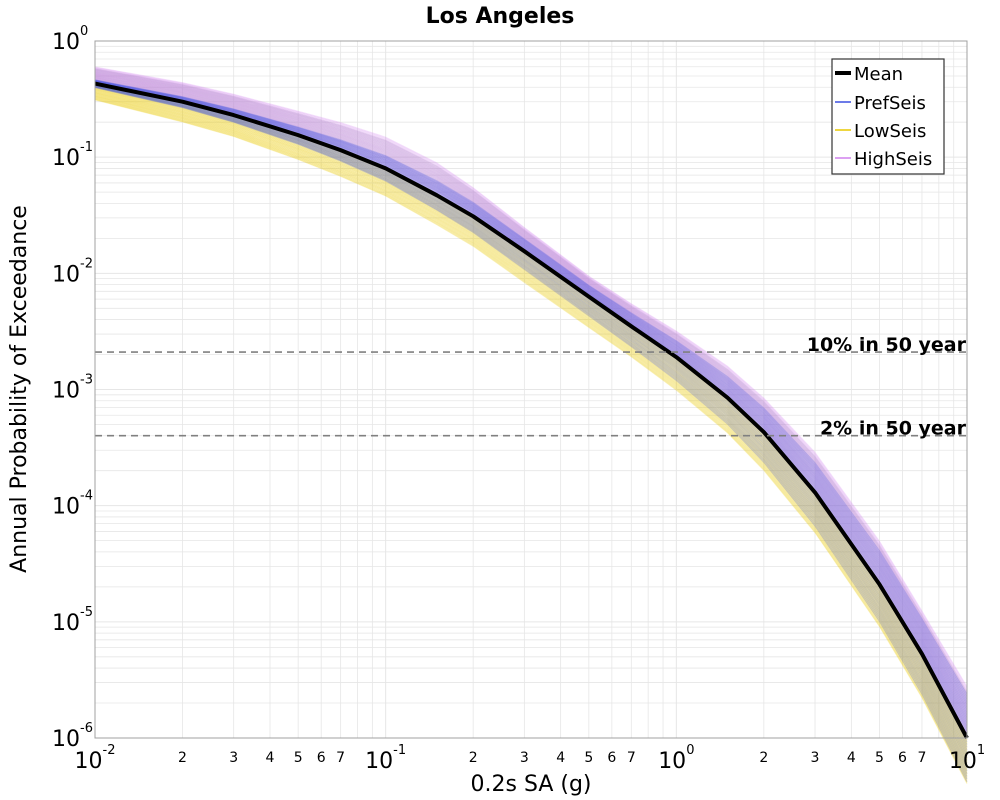 This screenshot has height=800, width=1000. What do you see at coordinates (72, 388) in the screenshot?
I see `y-tick-label: 10⁻³` at bounding box center [72, 388].